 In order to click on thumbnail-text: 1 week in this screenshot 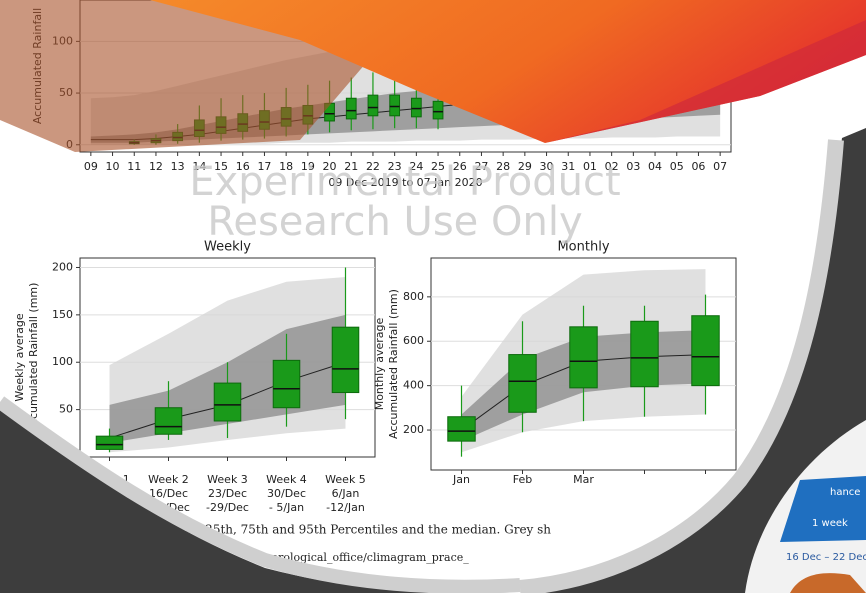, I will do `click(830, 523)`.